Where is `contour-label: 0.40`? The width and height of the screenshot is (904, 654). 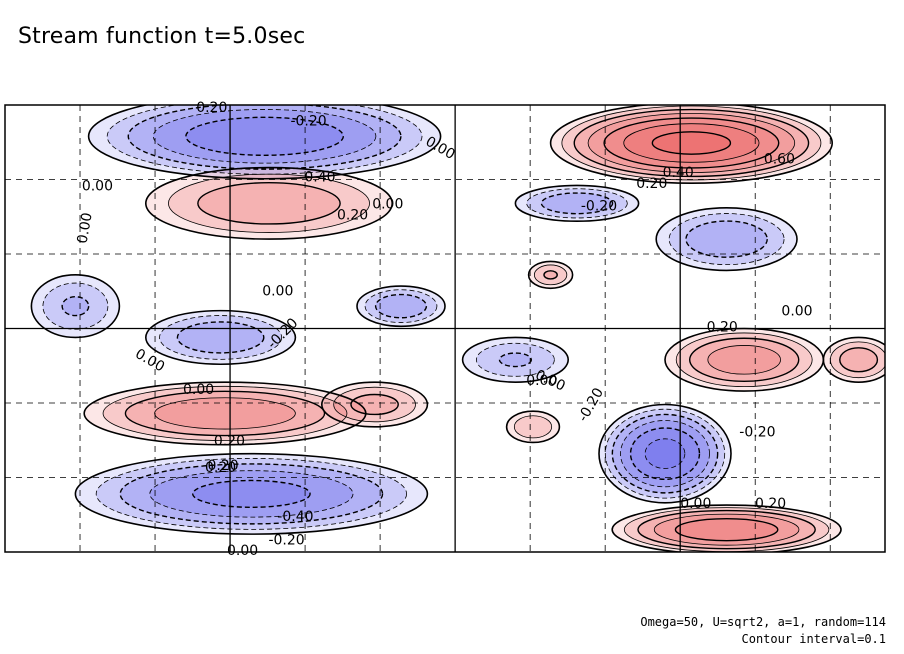
contour-label: 0.40 is located at coordinates (678, 173).